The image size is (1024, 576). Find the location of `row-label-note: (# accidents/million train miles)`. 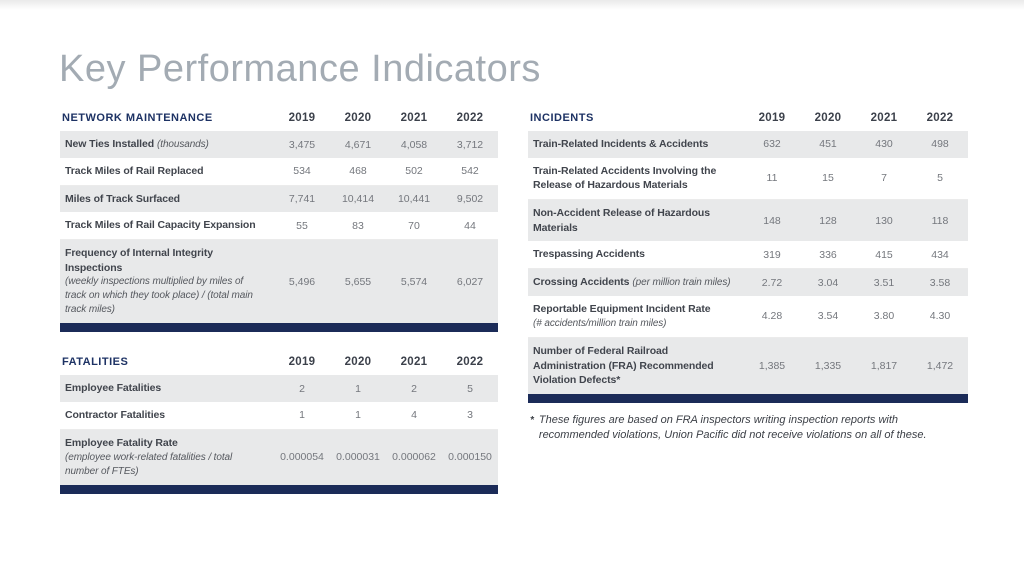

row-label-note: (# accidents/million train miles) is located at coordinates (600, 323).